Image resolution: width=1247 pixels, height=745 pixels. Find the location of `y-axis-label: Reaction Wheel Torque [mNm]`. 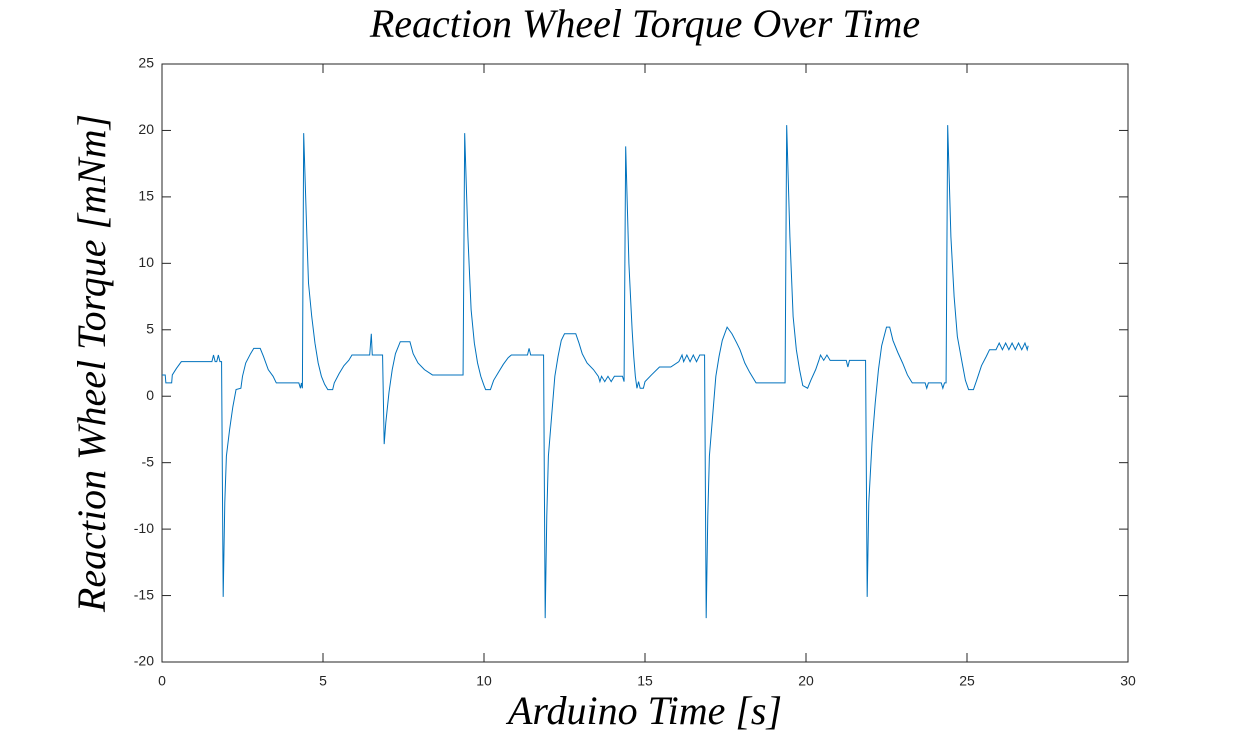

y-axis-label: Reaction Wheel Torque [mNm] is located at coordinates (91, 363).